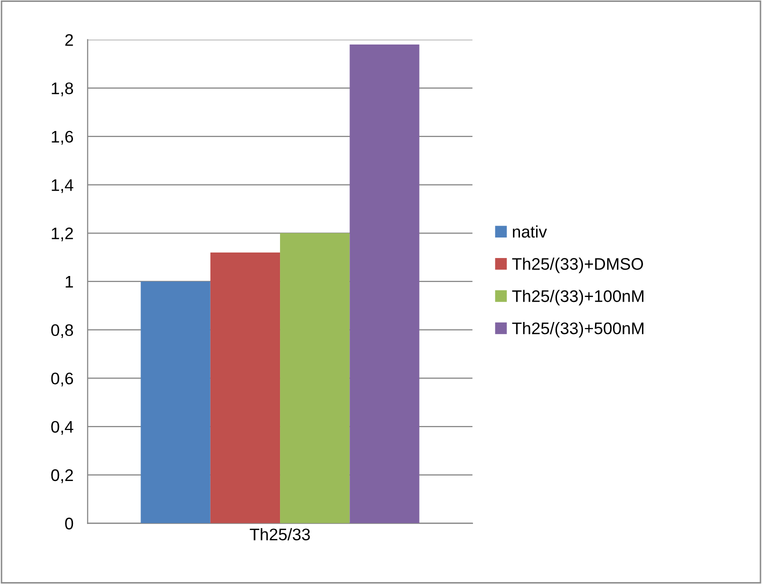 The height and width of the screenshot is (584, 762). Describe the element at coordinates (62, 235) in the screenshot. I see `y-tick-label: 1,2` at that location.